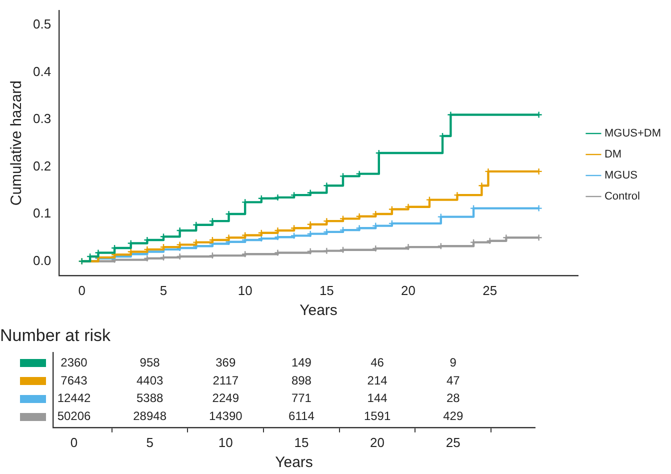 The width and height of the screenshot is (671, 474). Describe the element at coordinates (150, 398) in the screenshot. I see `data-label: 5388` at that location.